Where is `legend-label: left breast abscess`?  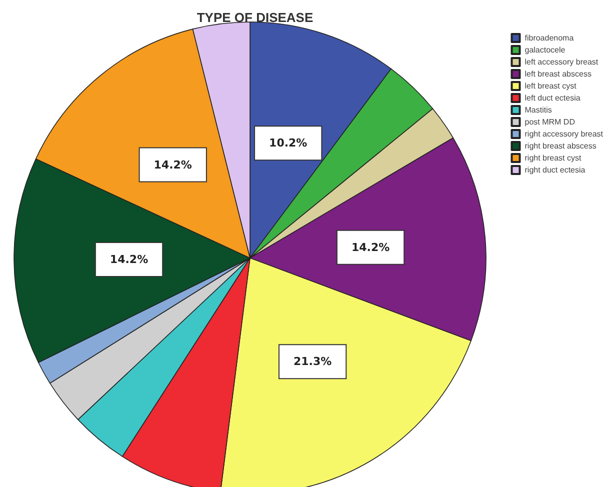 legend-label: left breast abscess is located at coordinates (558, 74).